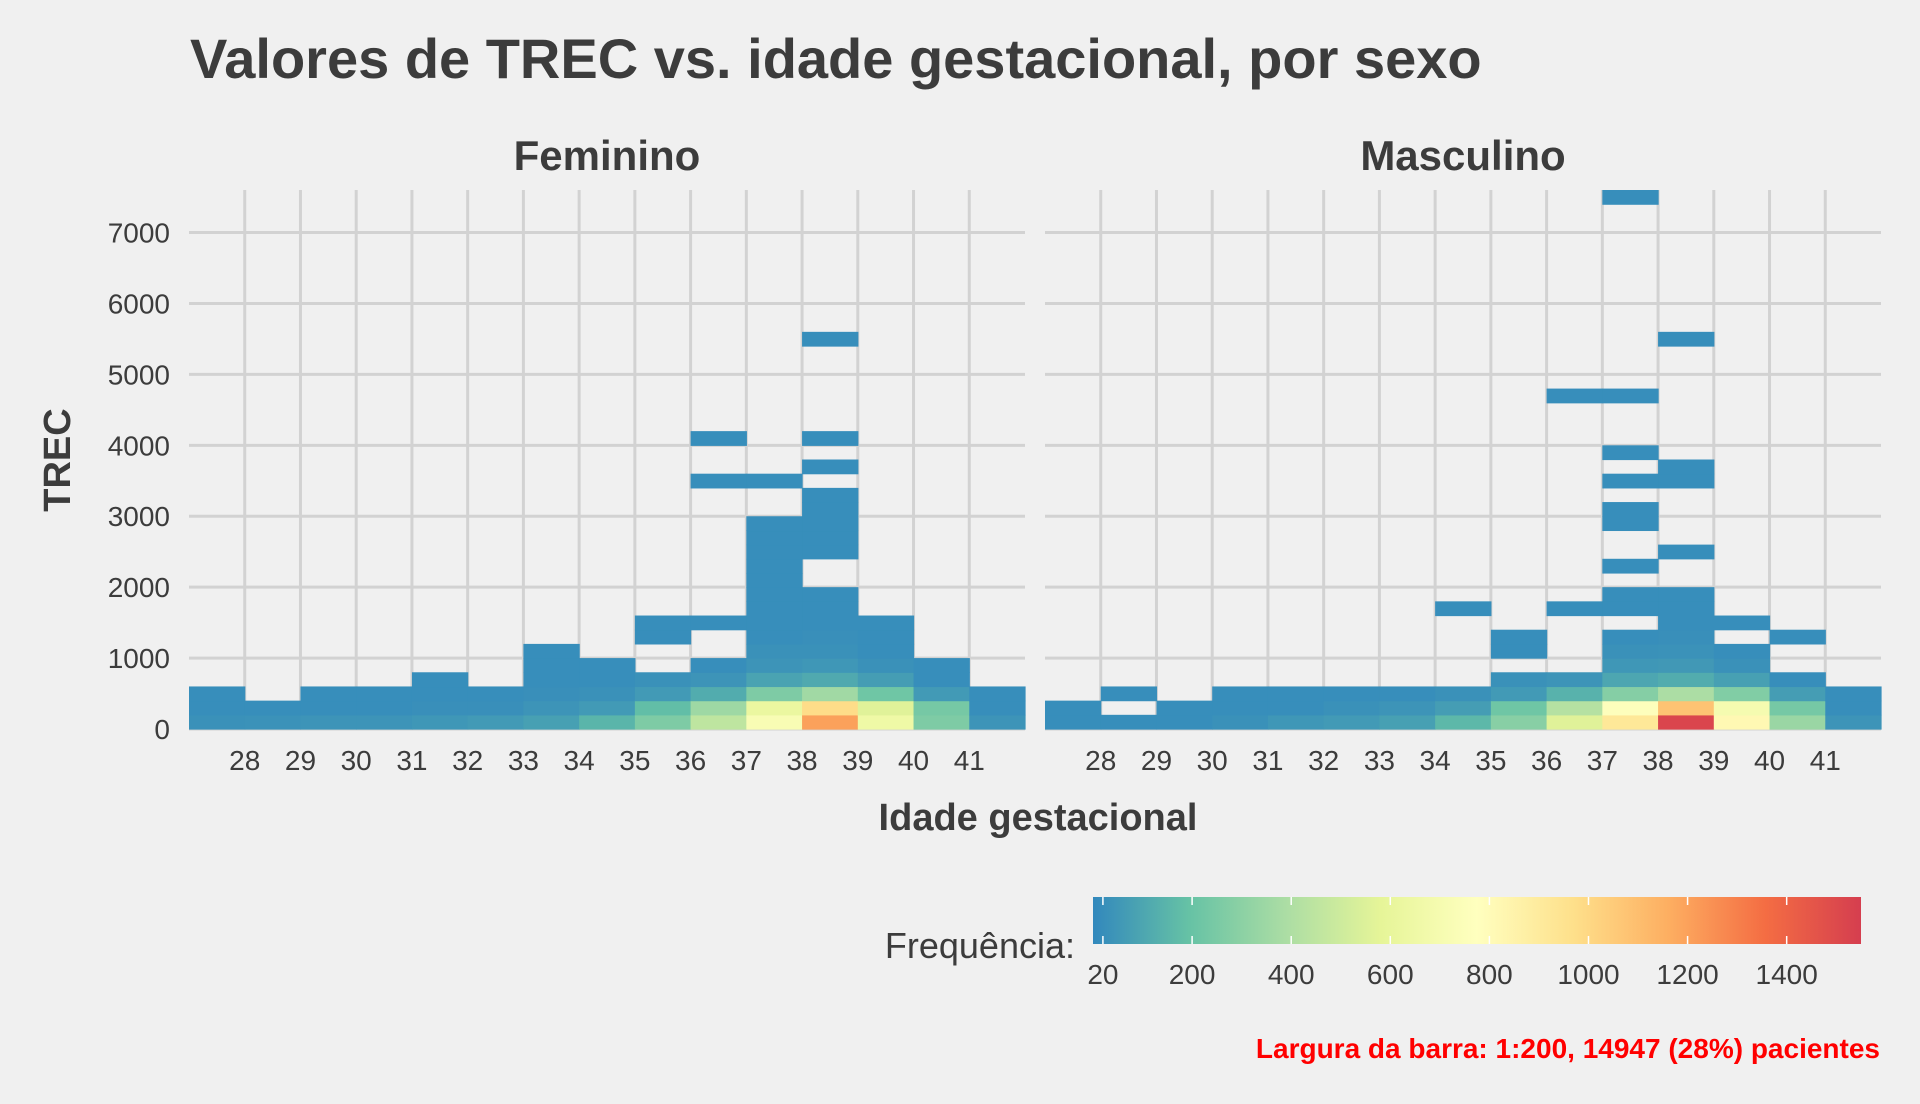 Image resolution: width=1920 pixels, height=1104 pixels. What do you see at coordinates (139, 445) in the screenshot?
I see `y-tick-label: 4000` at bounding box center [139, 445].